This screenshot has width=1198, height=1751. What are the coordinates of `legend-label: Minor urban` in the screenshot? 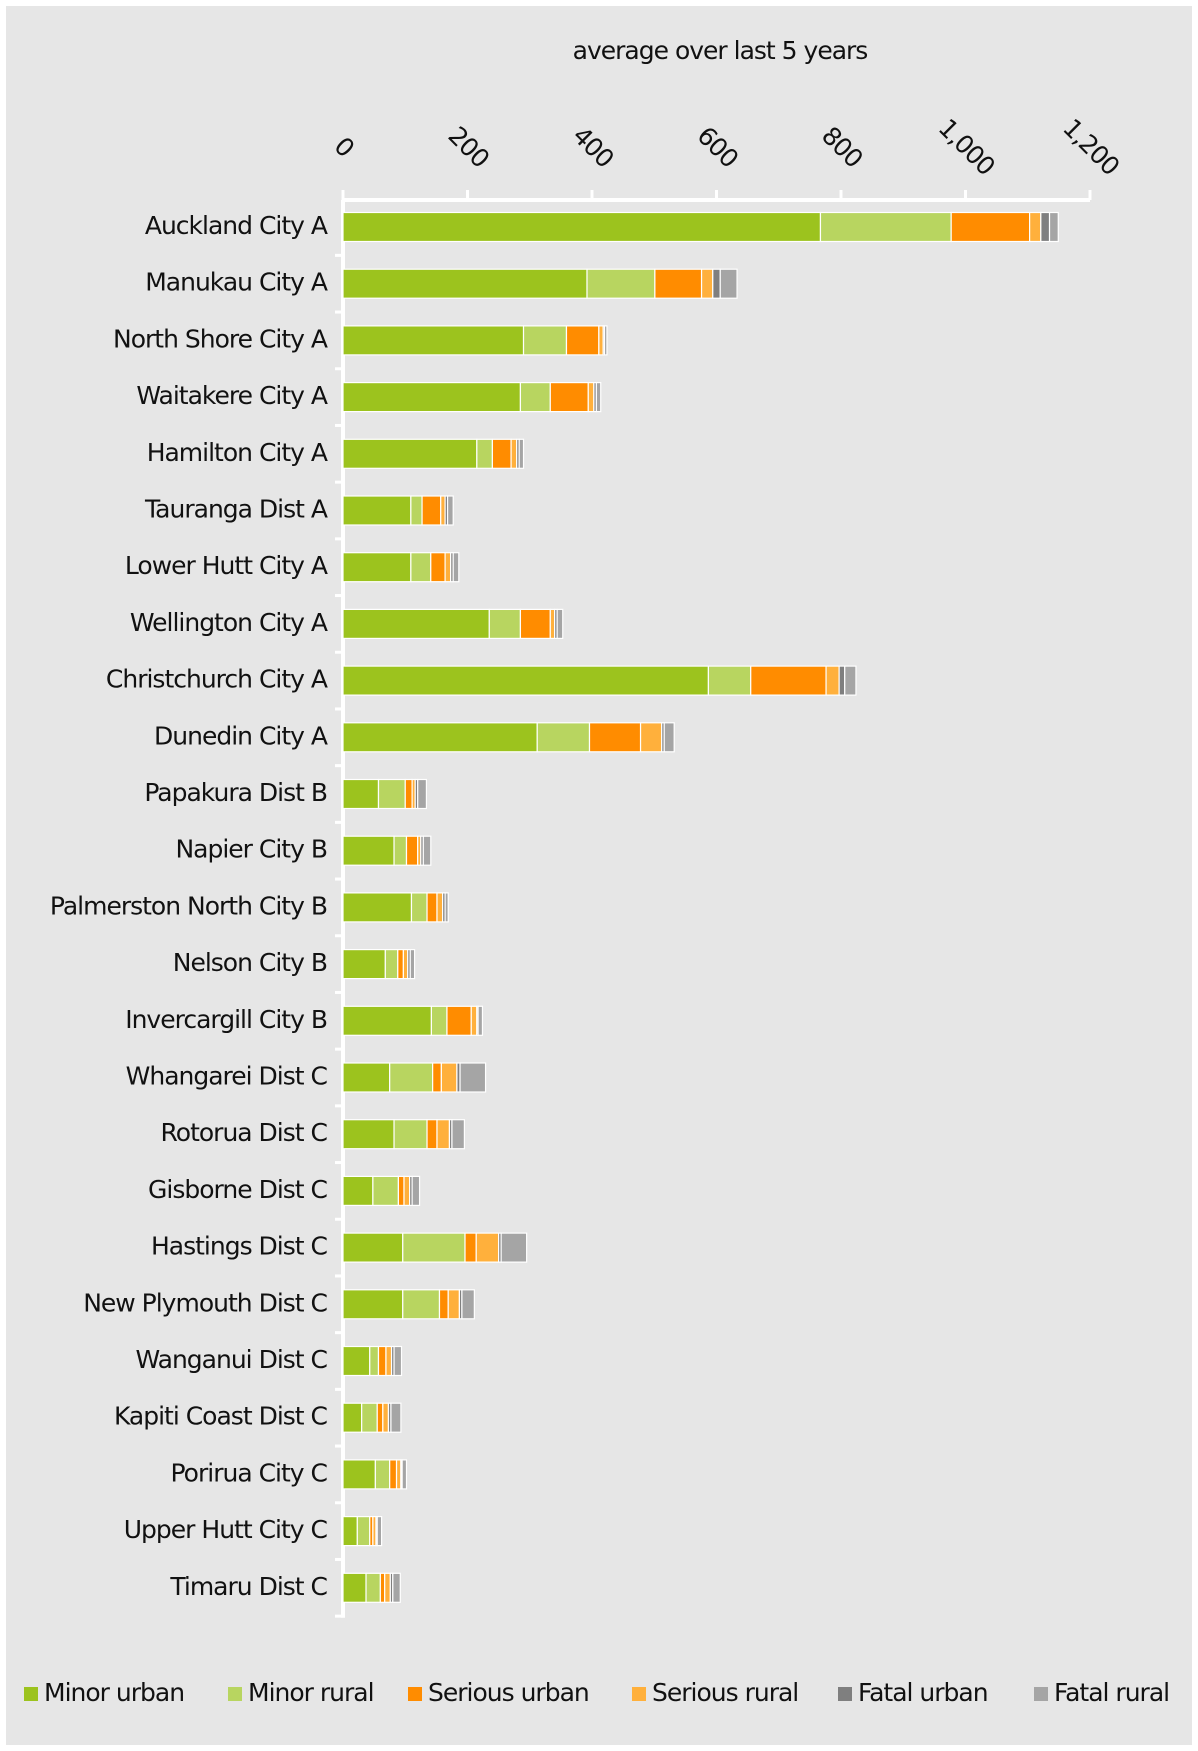 It's located at (114, 1692).